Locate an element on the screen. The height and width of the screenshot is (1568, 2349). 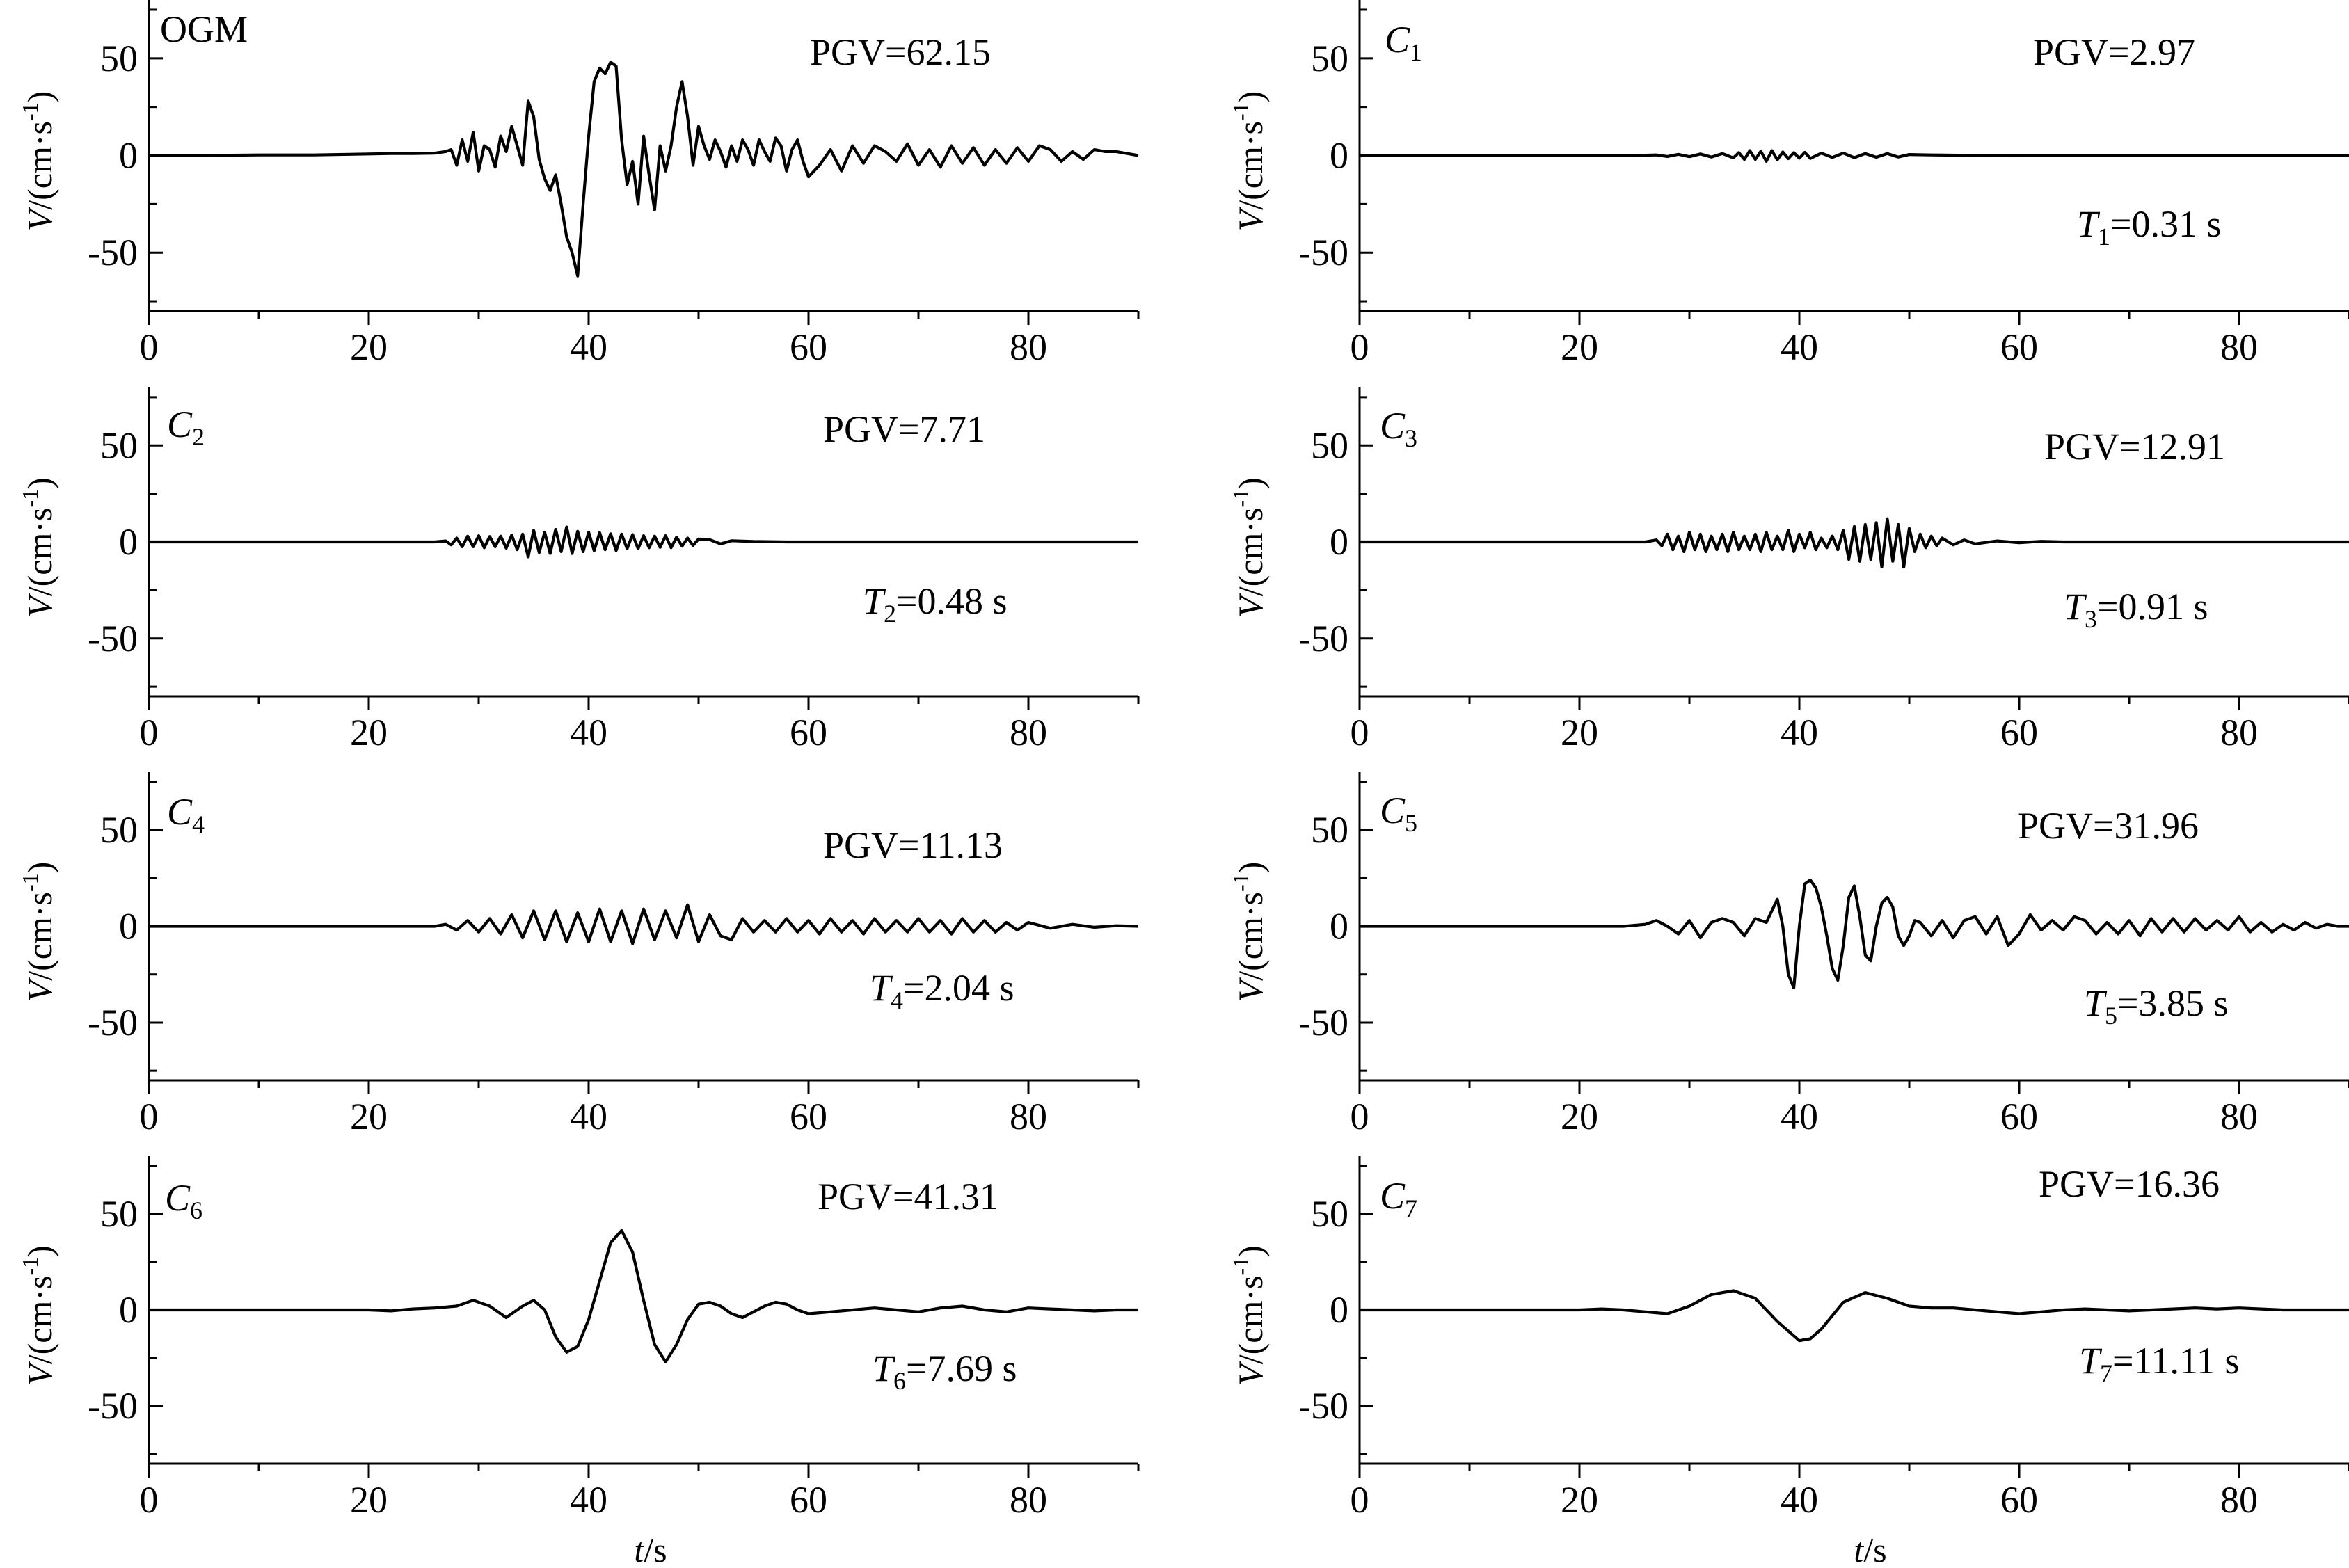
pgv-label: PGV=41.31 is located at coordinates (908, 1196).